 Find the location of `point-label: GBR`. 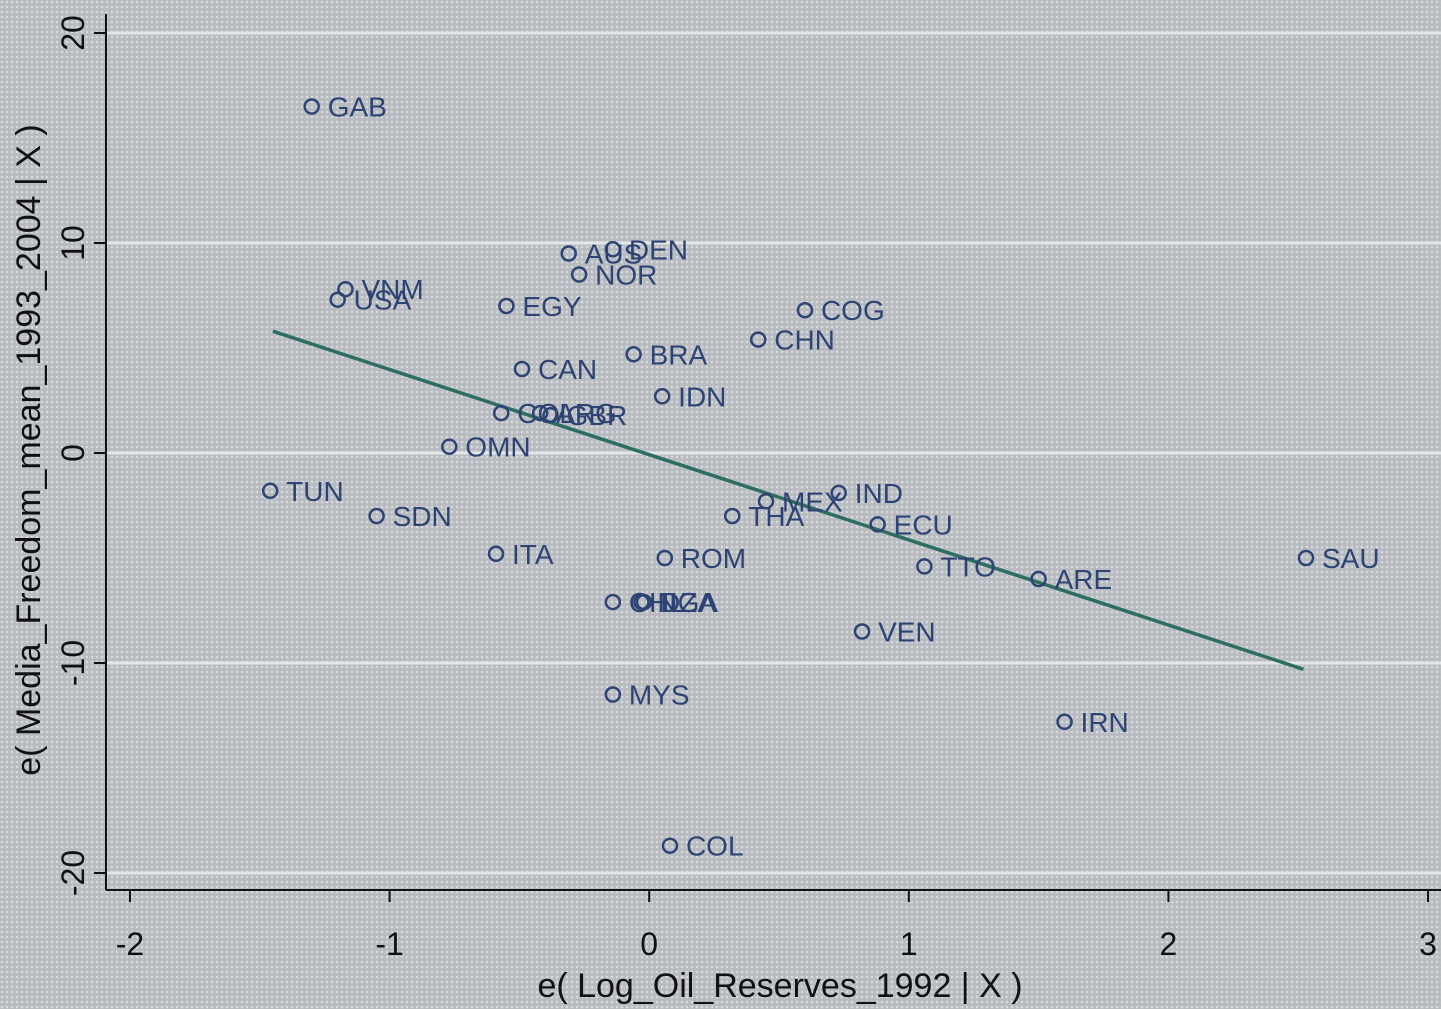

point-label: GBR is located at coordinates (597, 415).